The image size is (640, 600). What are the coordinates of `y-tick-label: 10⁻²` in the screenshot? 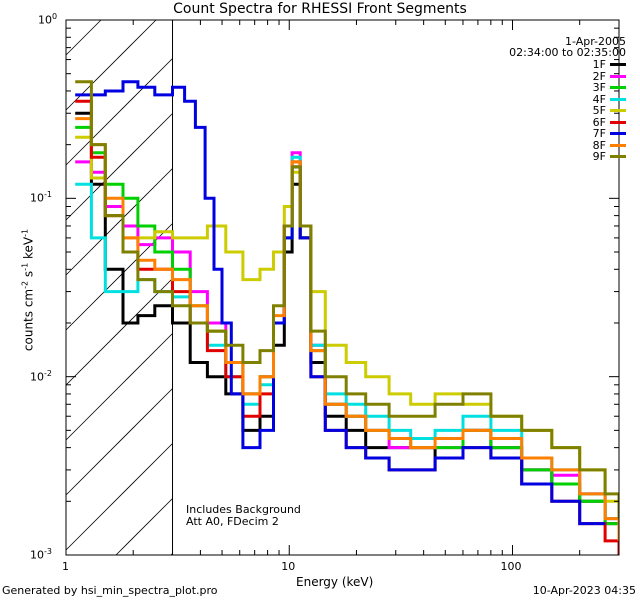 It's located at (41, 376).